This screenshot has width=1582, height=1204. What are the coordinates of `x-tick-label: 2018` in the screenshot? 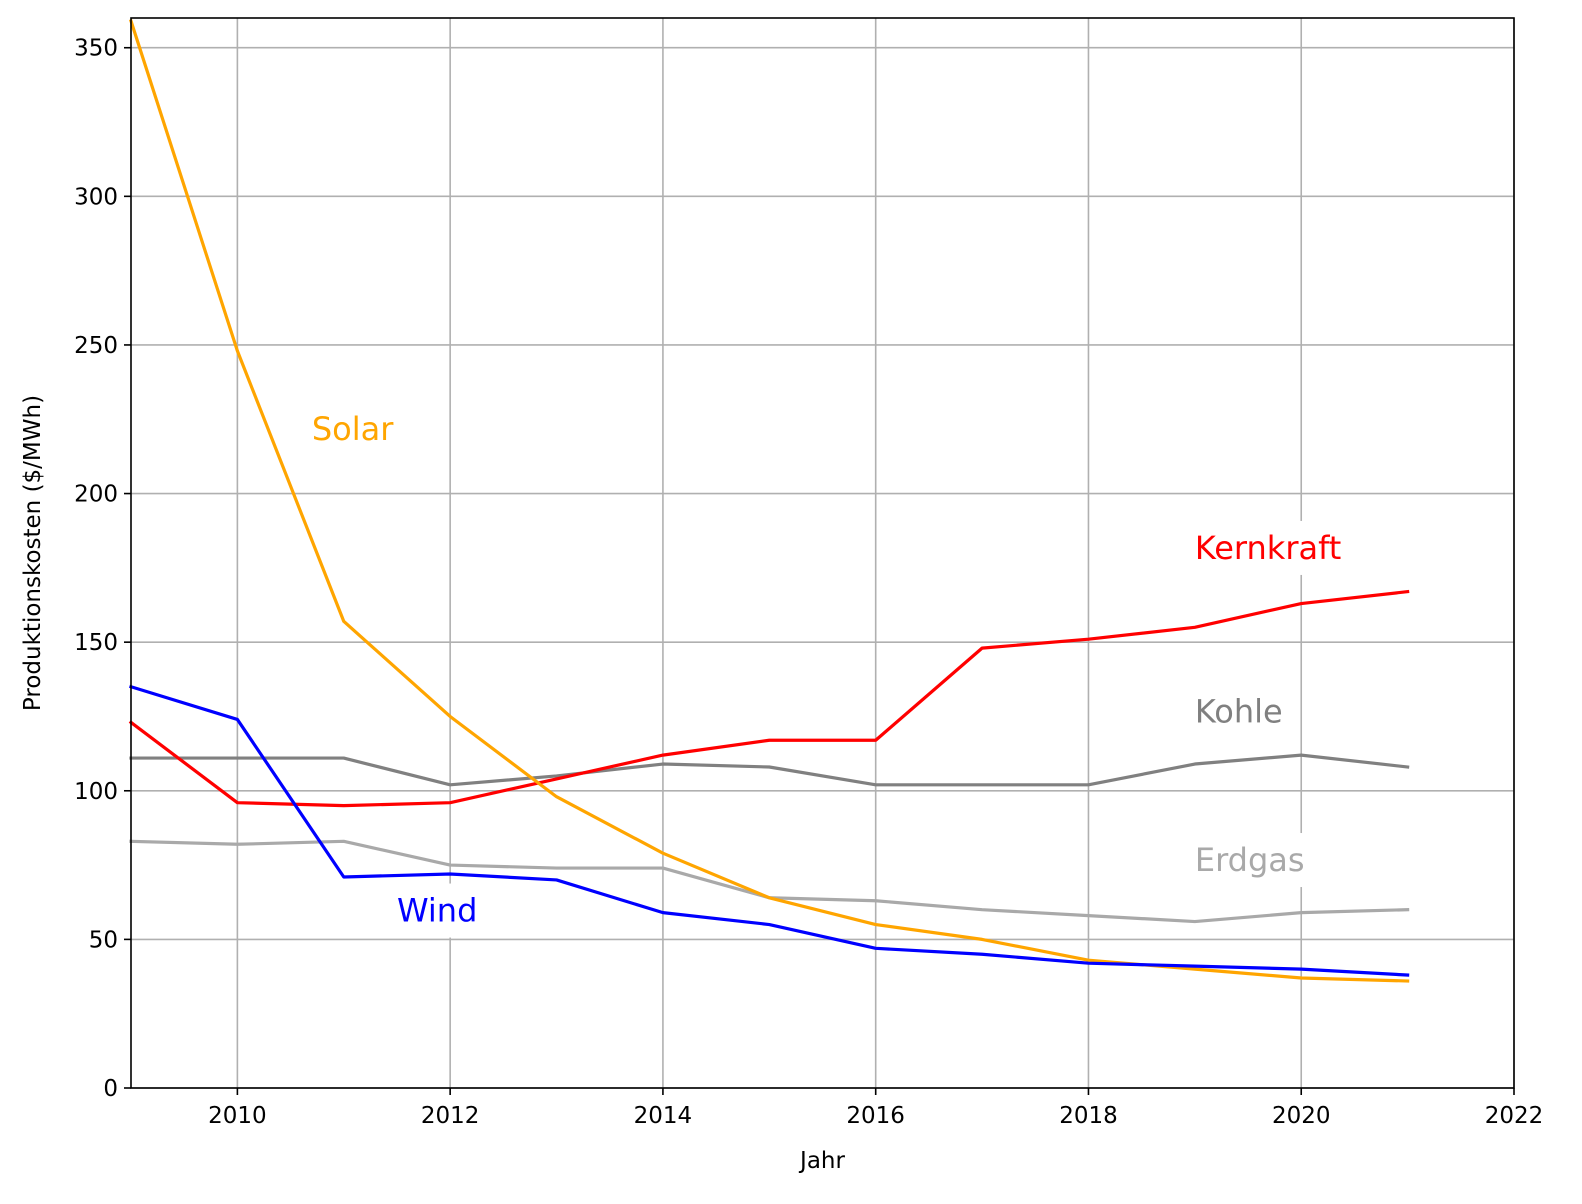 It's located at (1088, 1116).